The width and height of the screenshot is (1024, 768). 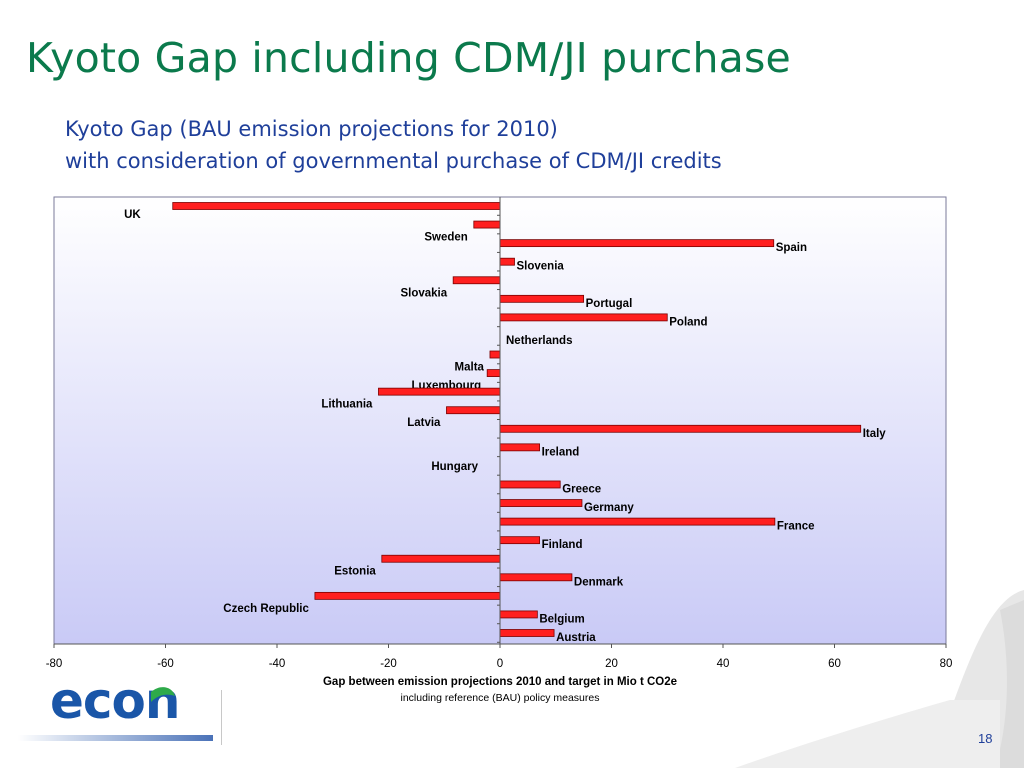 I want to click on x-tick-label: -80, so click(x=54, y=664).